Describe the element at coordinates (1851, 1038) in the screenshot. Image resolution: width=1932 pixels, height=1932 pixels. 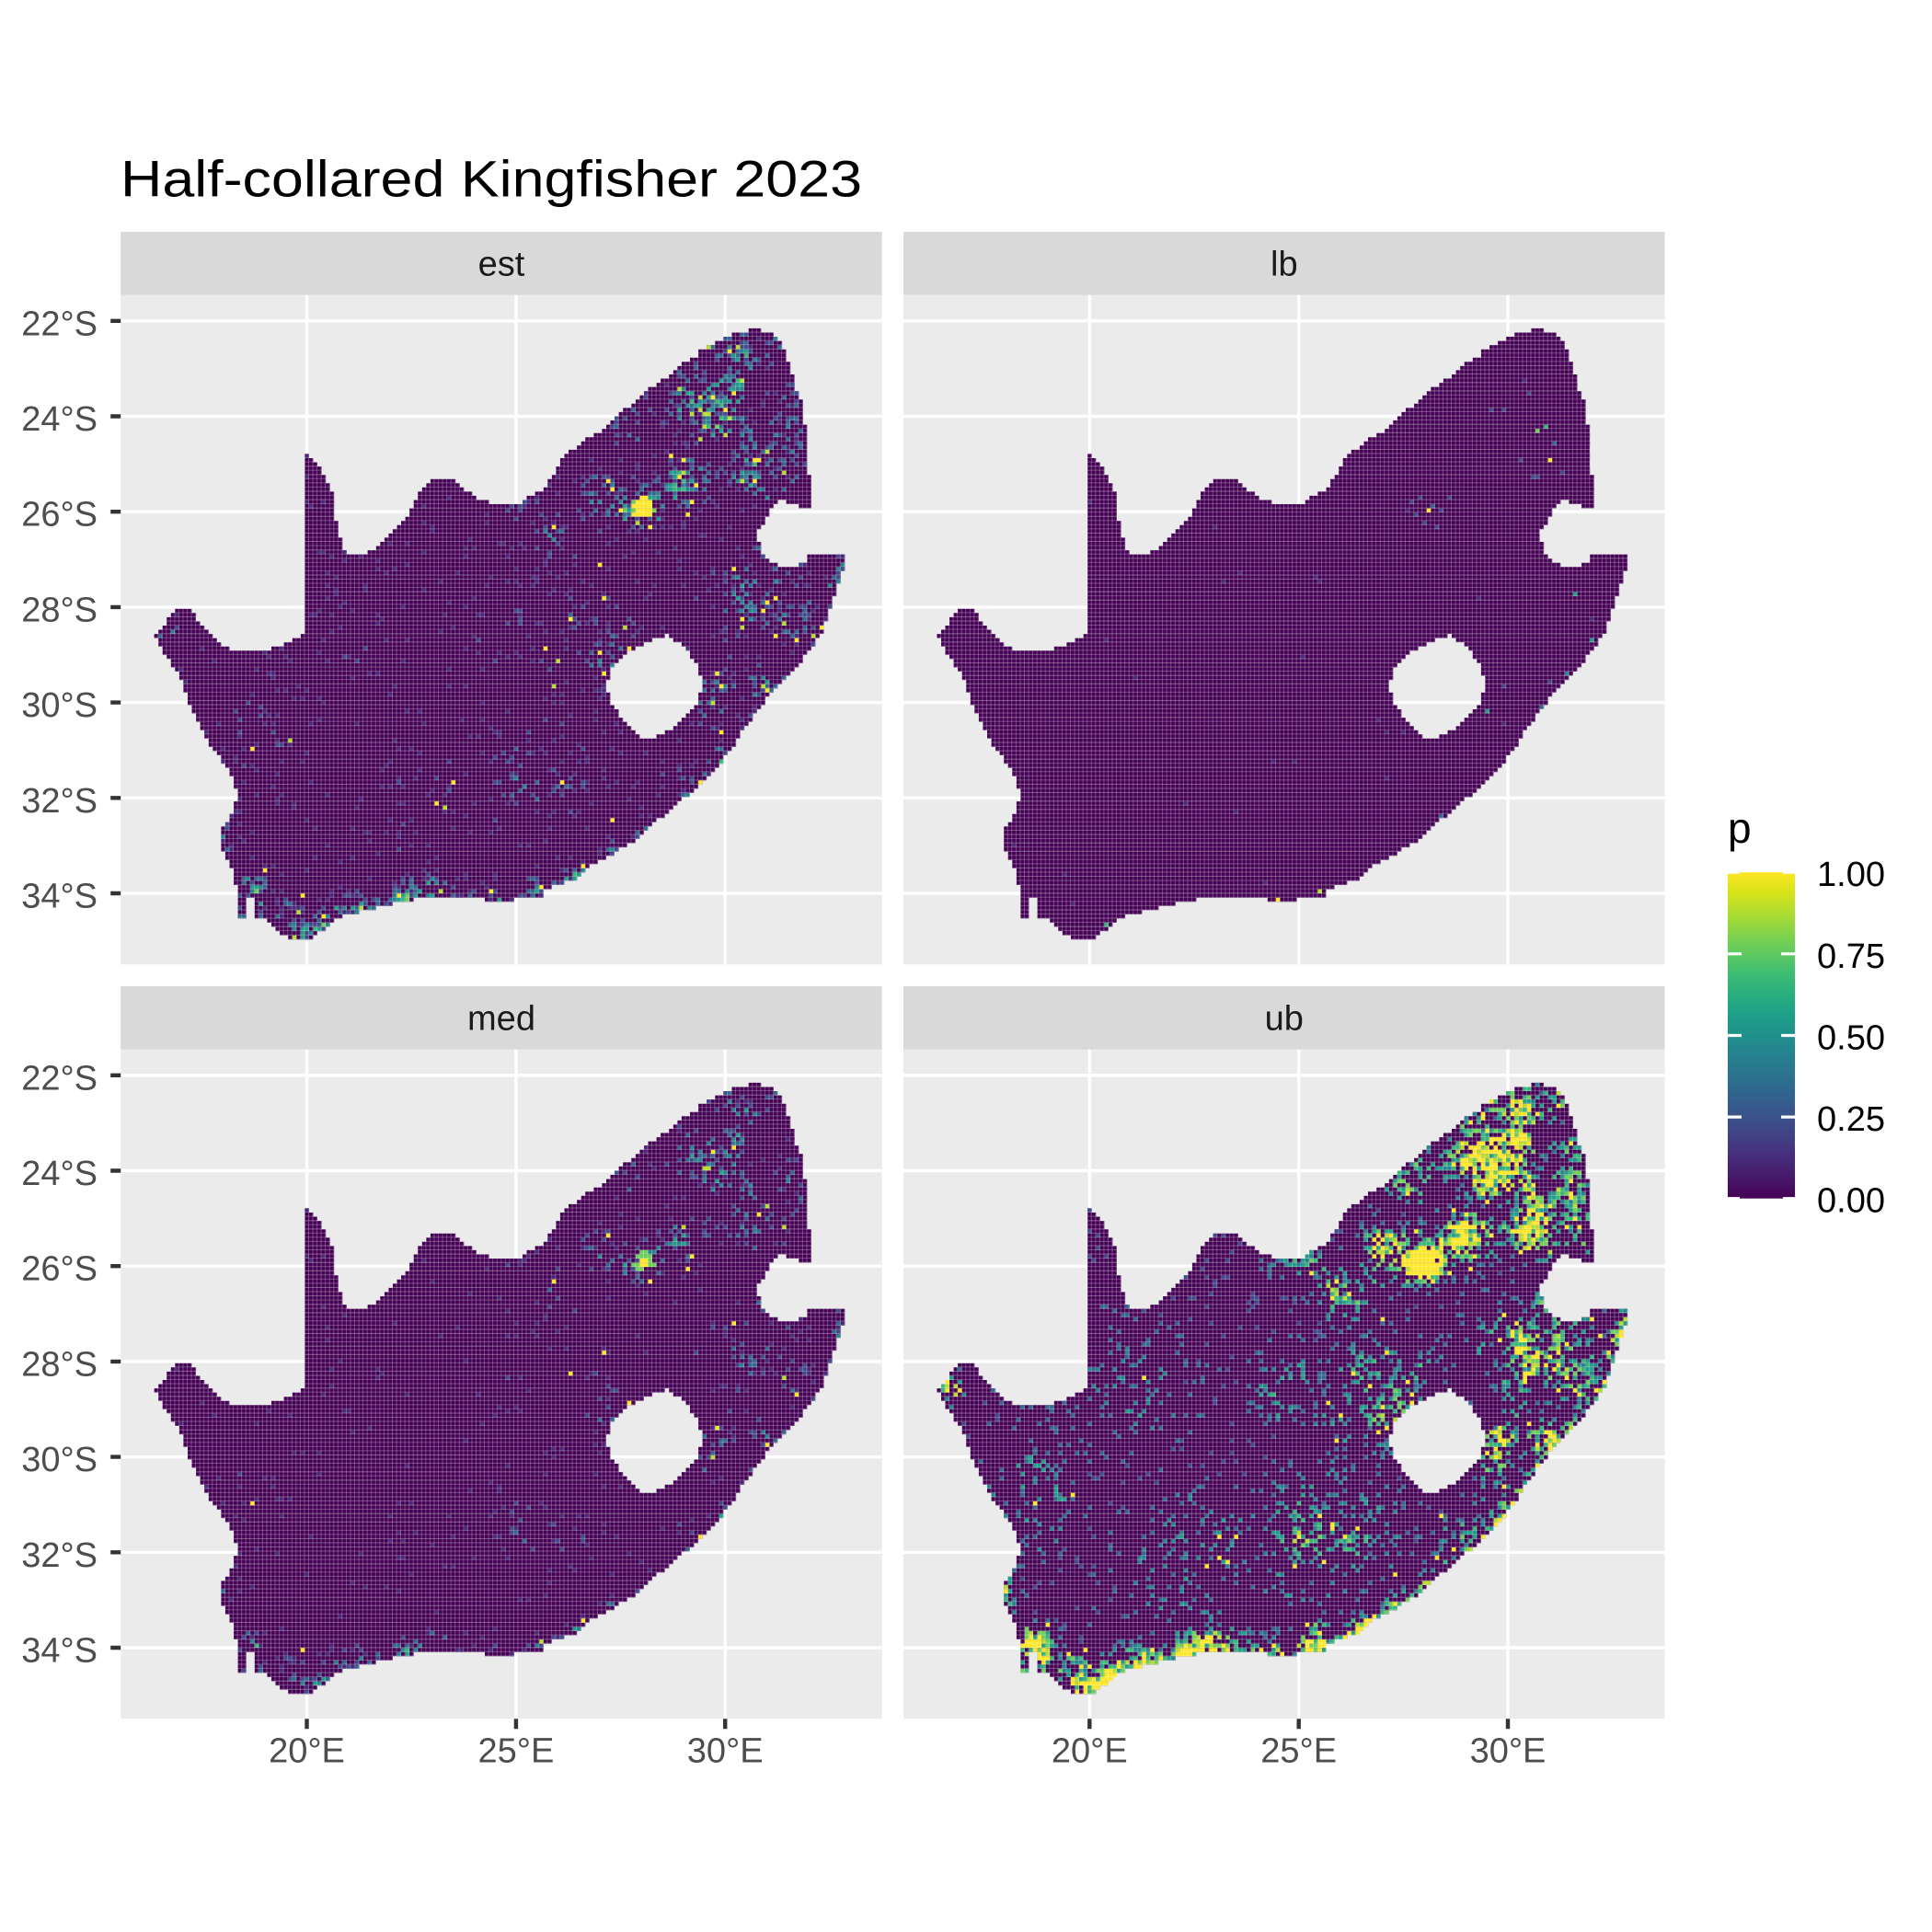
I see `svg-text: 0.50` at that location.